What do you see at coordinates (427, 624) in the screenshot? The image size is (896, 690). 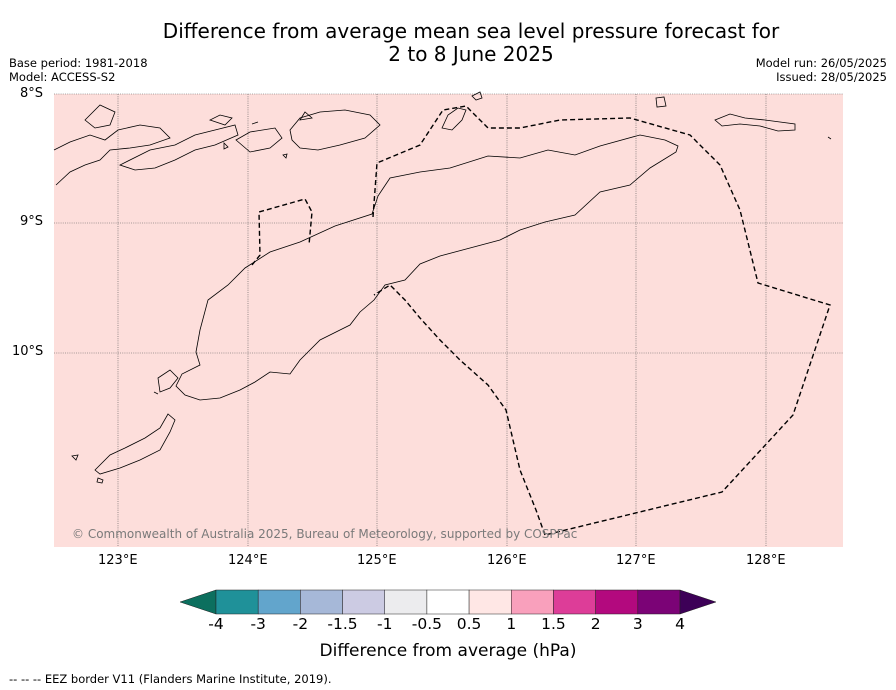 I see `colorbar-tick-label: -0.5` at bounding box center [427, 624].